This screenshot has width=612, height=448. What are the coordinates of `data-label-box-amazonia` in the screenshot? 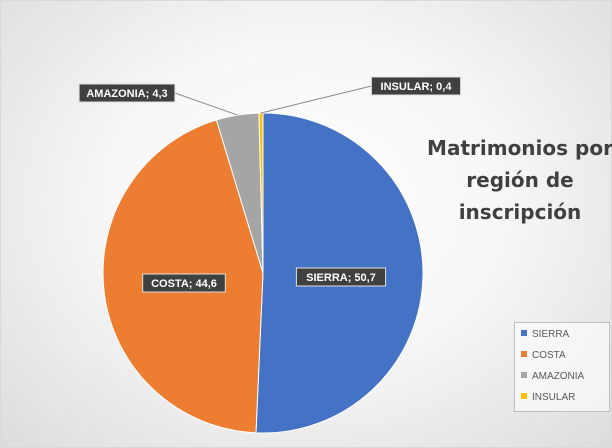 It's located at (127, 93).